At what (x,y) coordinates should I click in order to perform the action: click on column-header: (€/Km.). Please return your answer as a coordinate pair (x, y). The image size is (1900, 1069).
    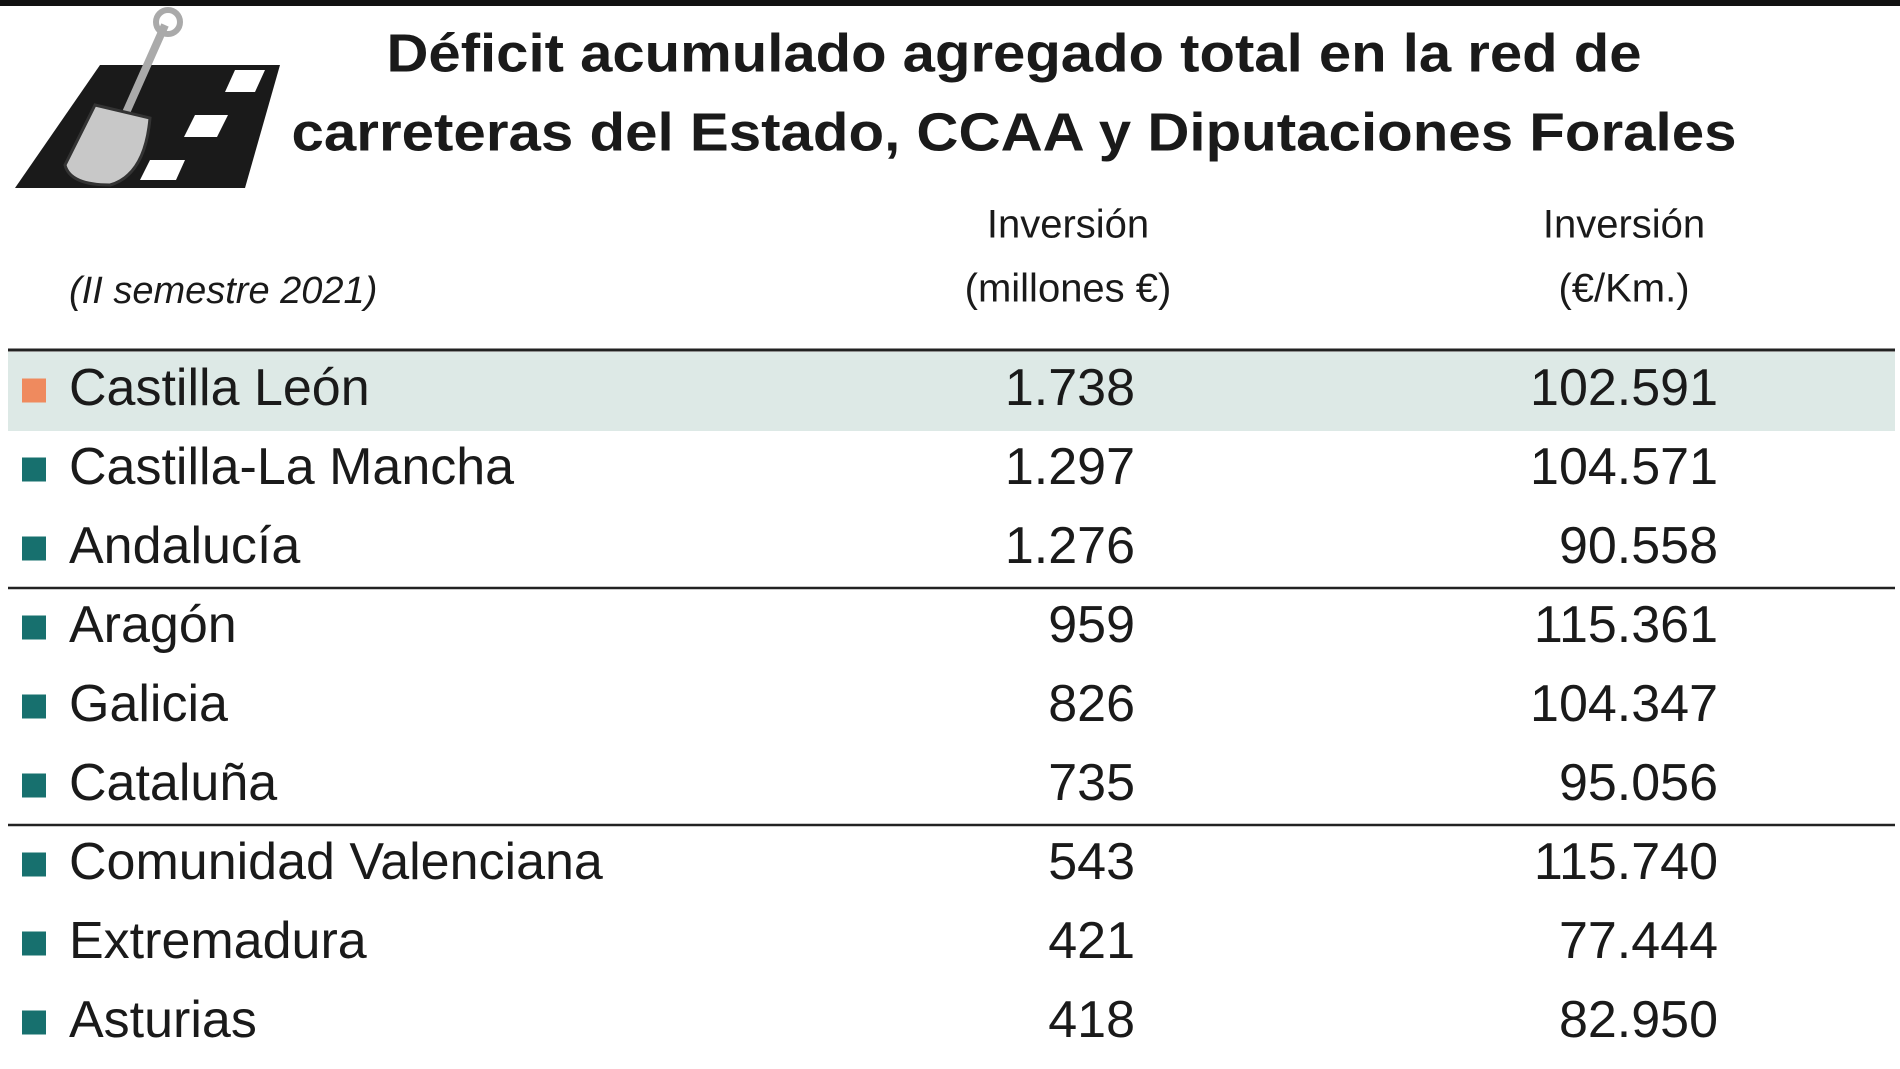
    Looking at the image, I should click on (1623, 289).